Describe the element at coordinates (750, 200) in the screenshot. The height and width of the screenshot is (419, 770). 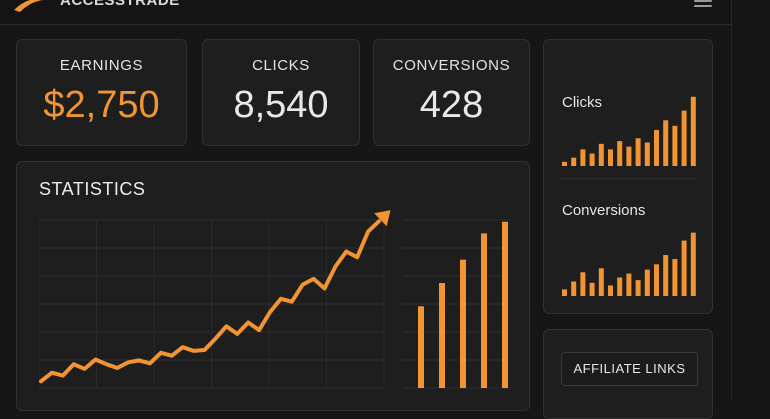
I see `right-edge-panel` at that location.